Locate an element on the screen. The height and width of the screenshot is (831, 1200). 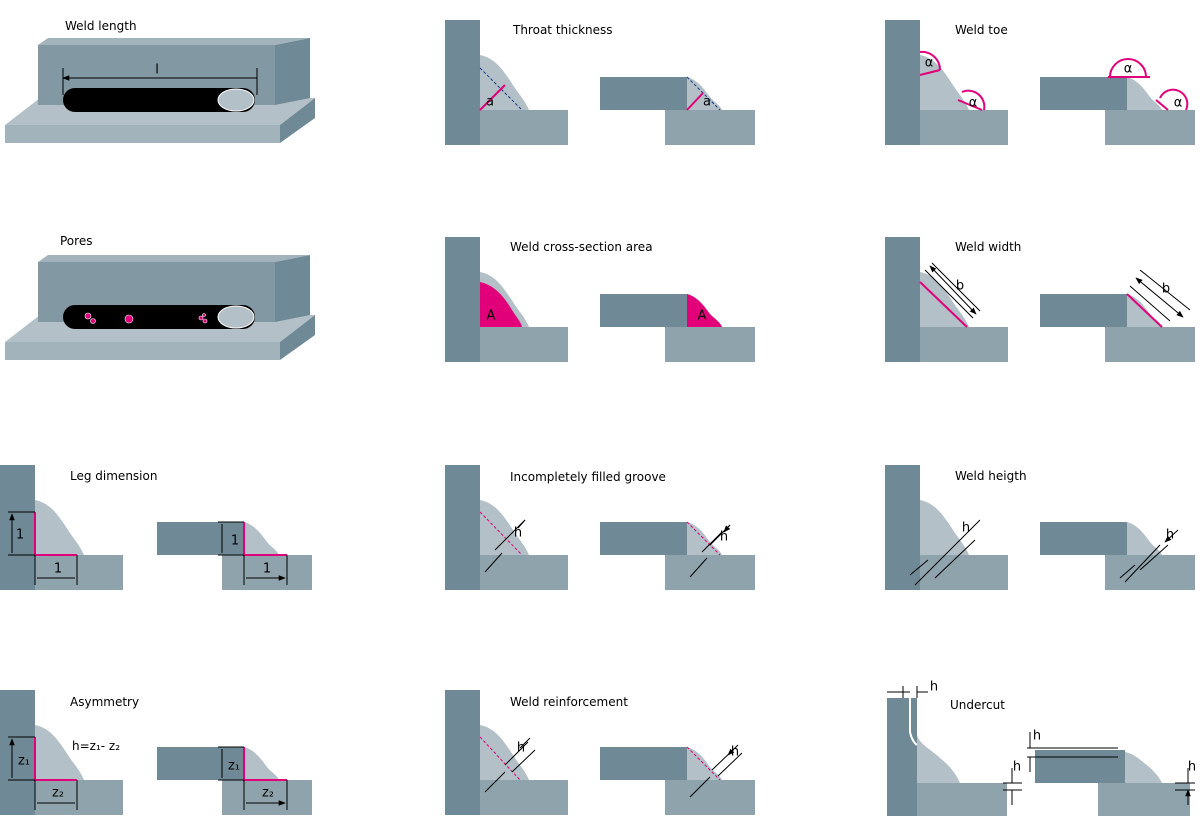
weld-toe-panel: Weld toe α α α α is located at coordinates (1040, 82).